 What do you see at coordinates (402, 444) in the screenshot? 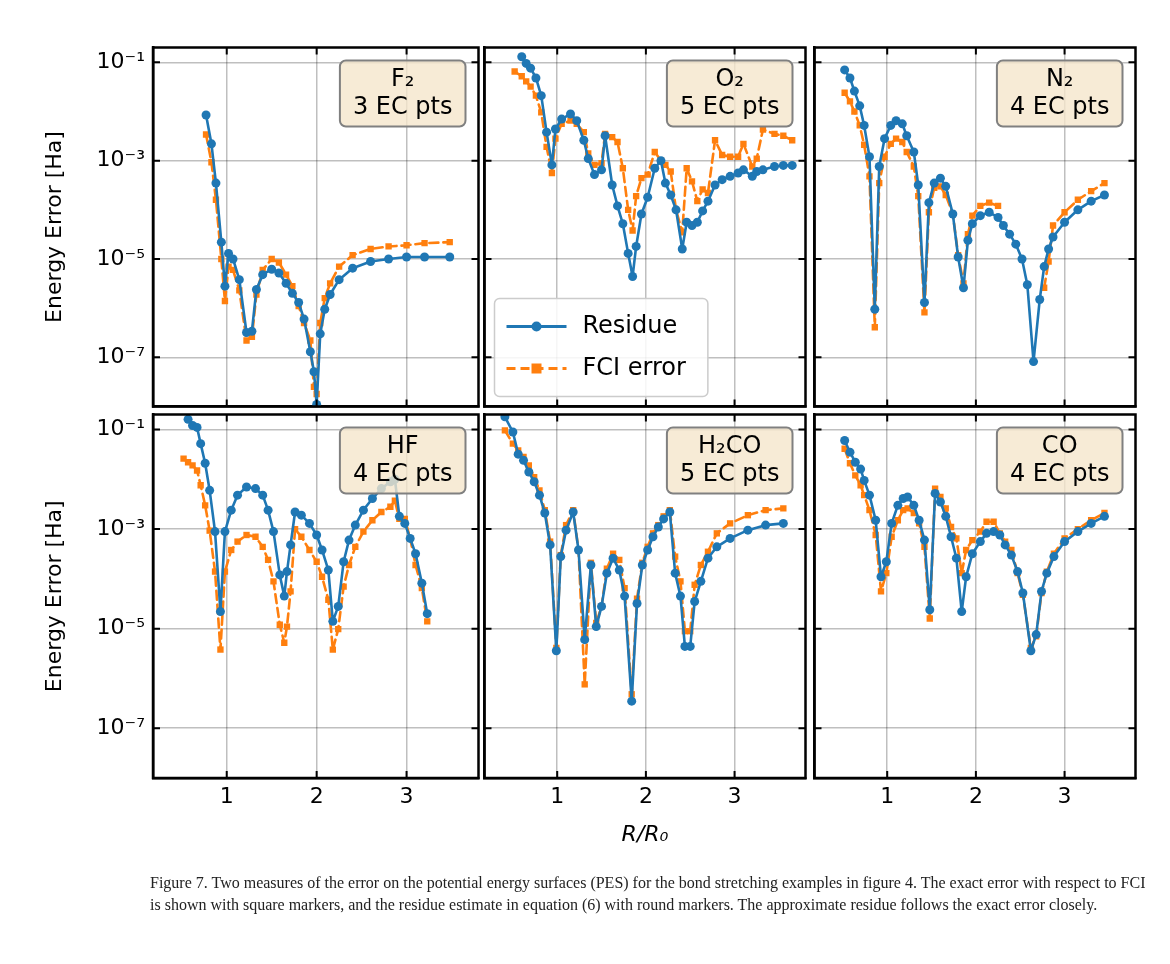
I see `text: HF` at bounding box center [402, 444].